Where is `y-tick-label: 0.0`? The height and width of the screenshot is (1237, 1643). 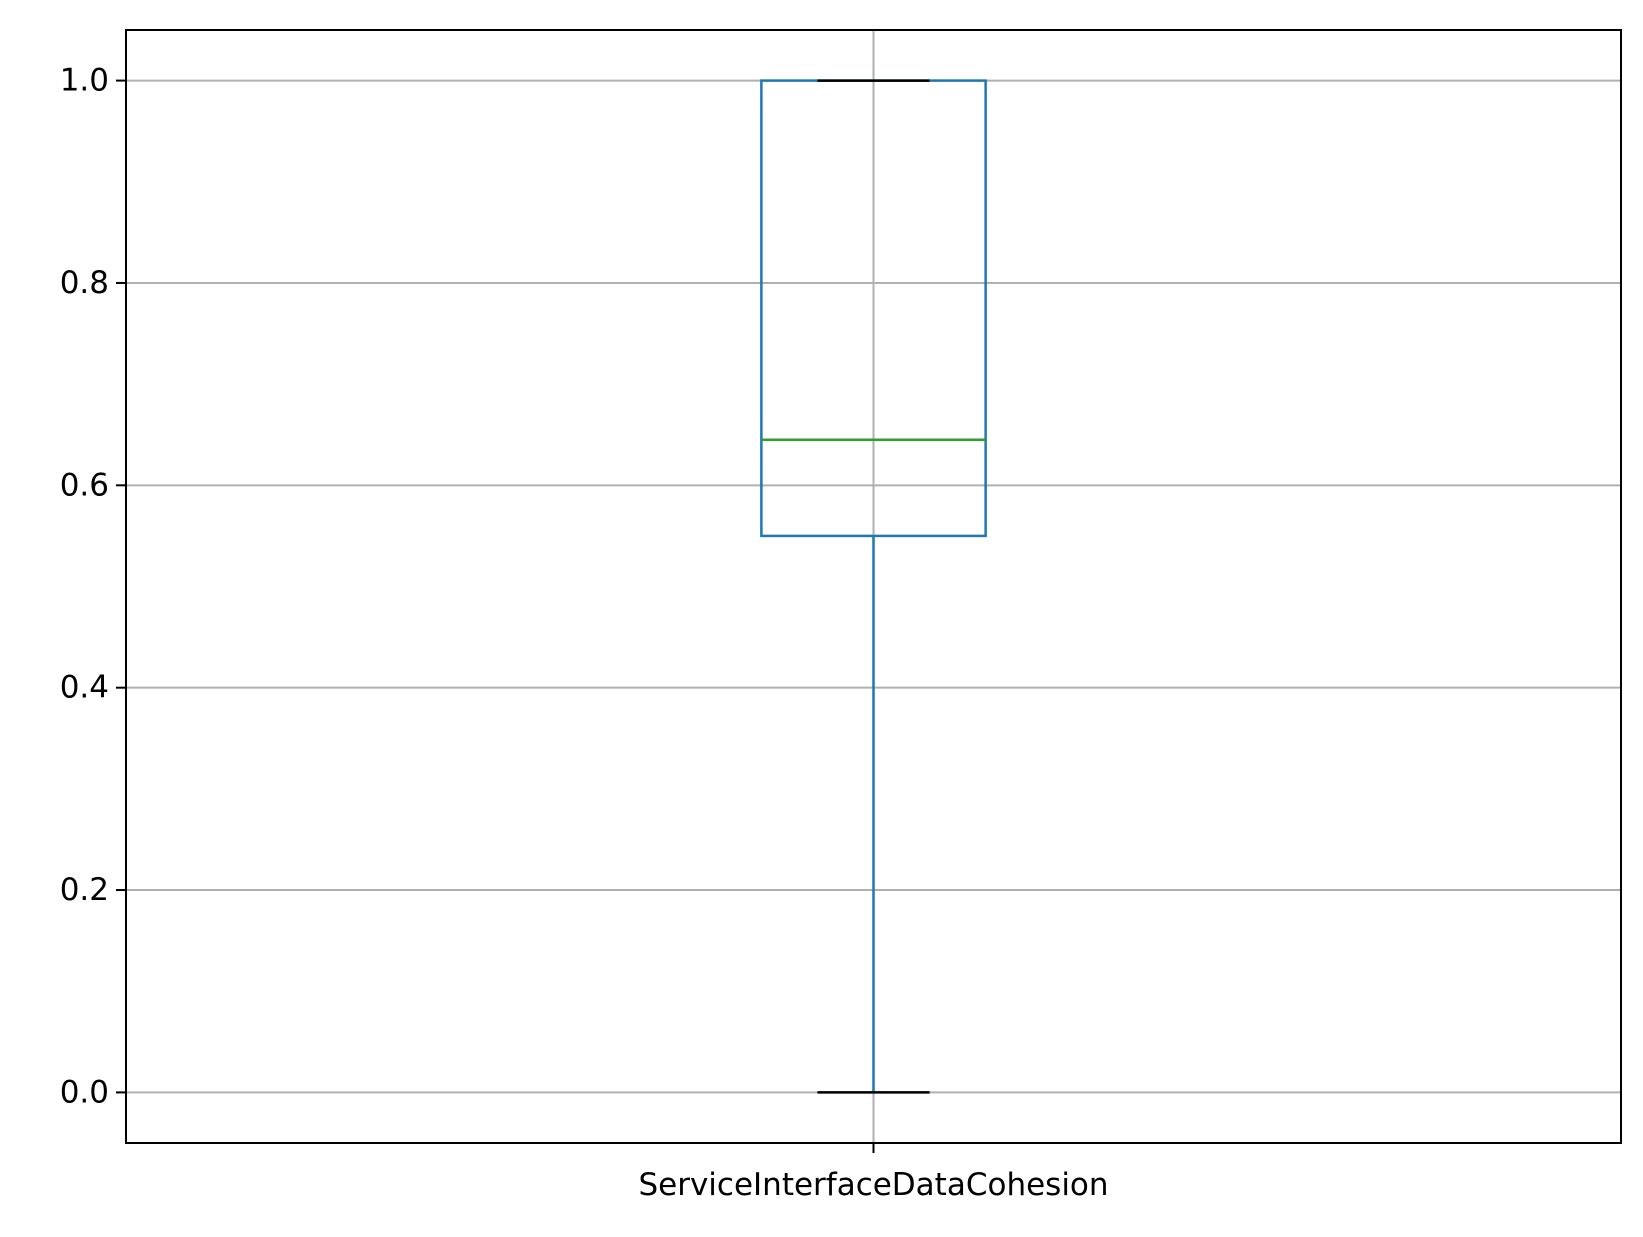 y-tick-label: 0.0 is located at coordinates (84, 1092).